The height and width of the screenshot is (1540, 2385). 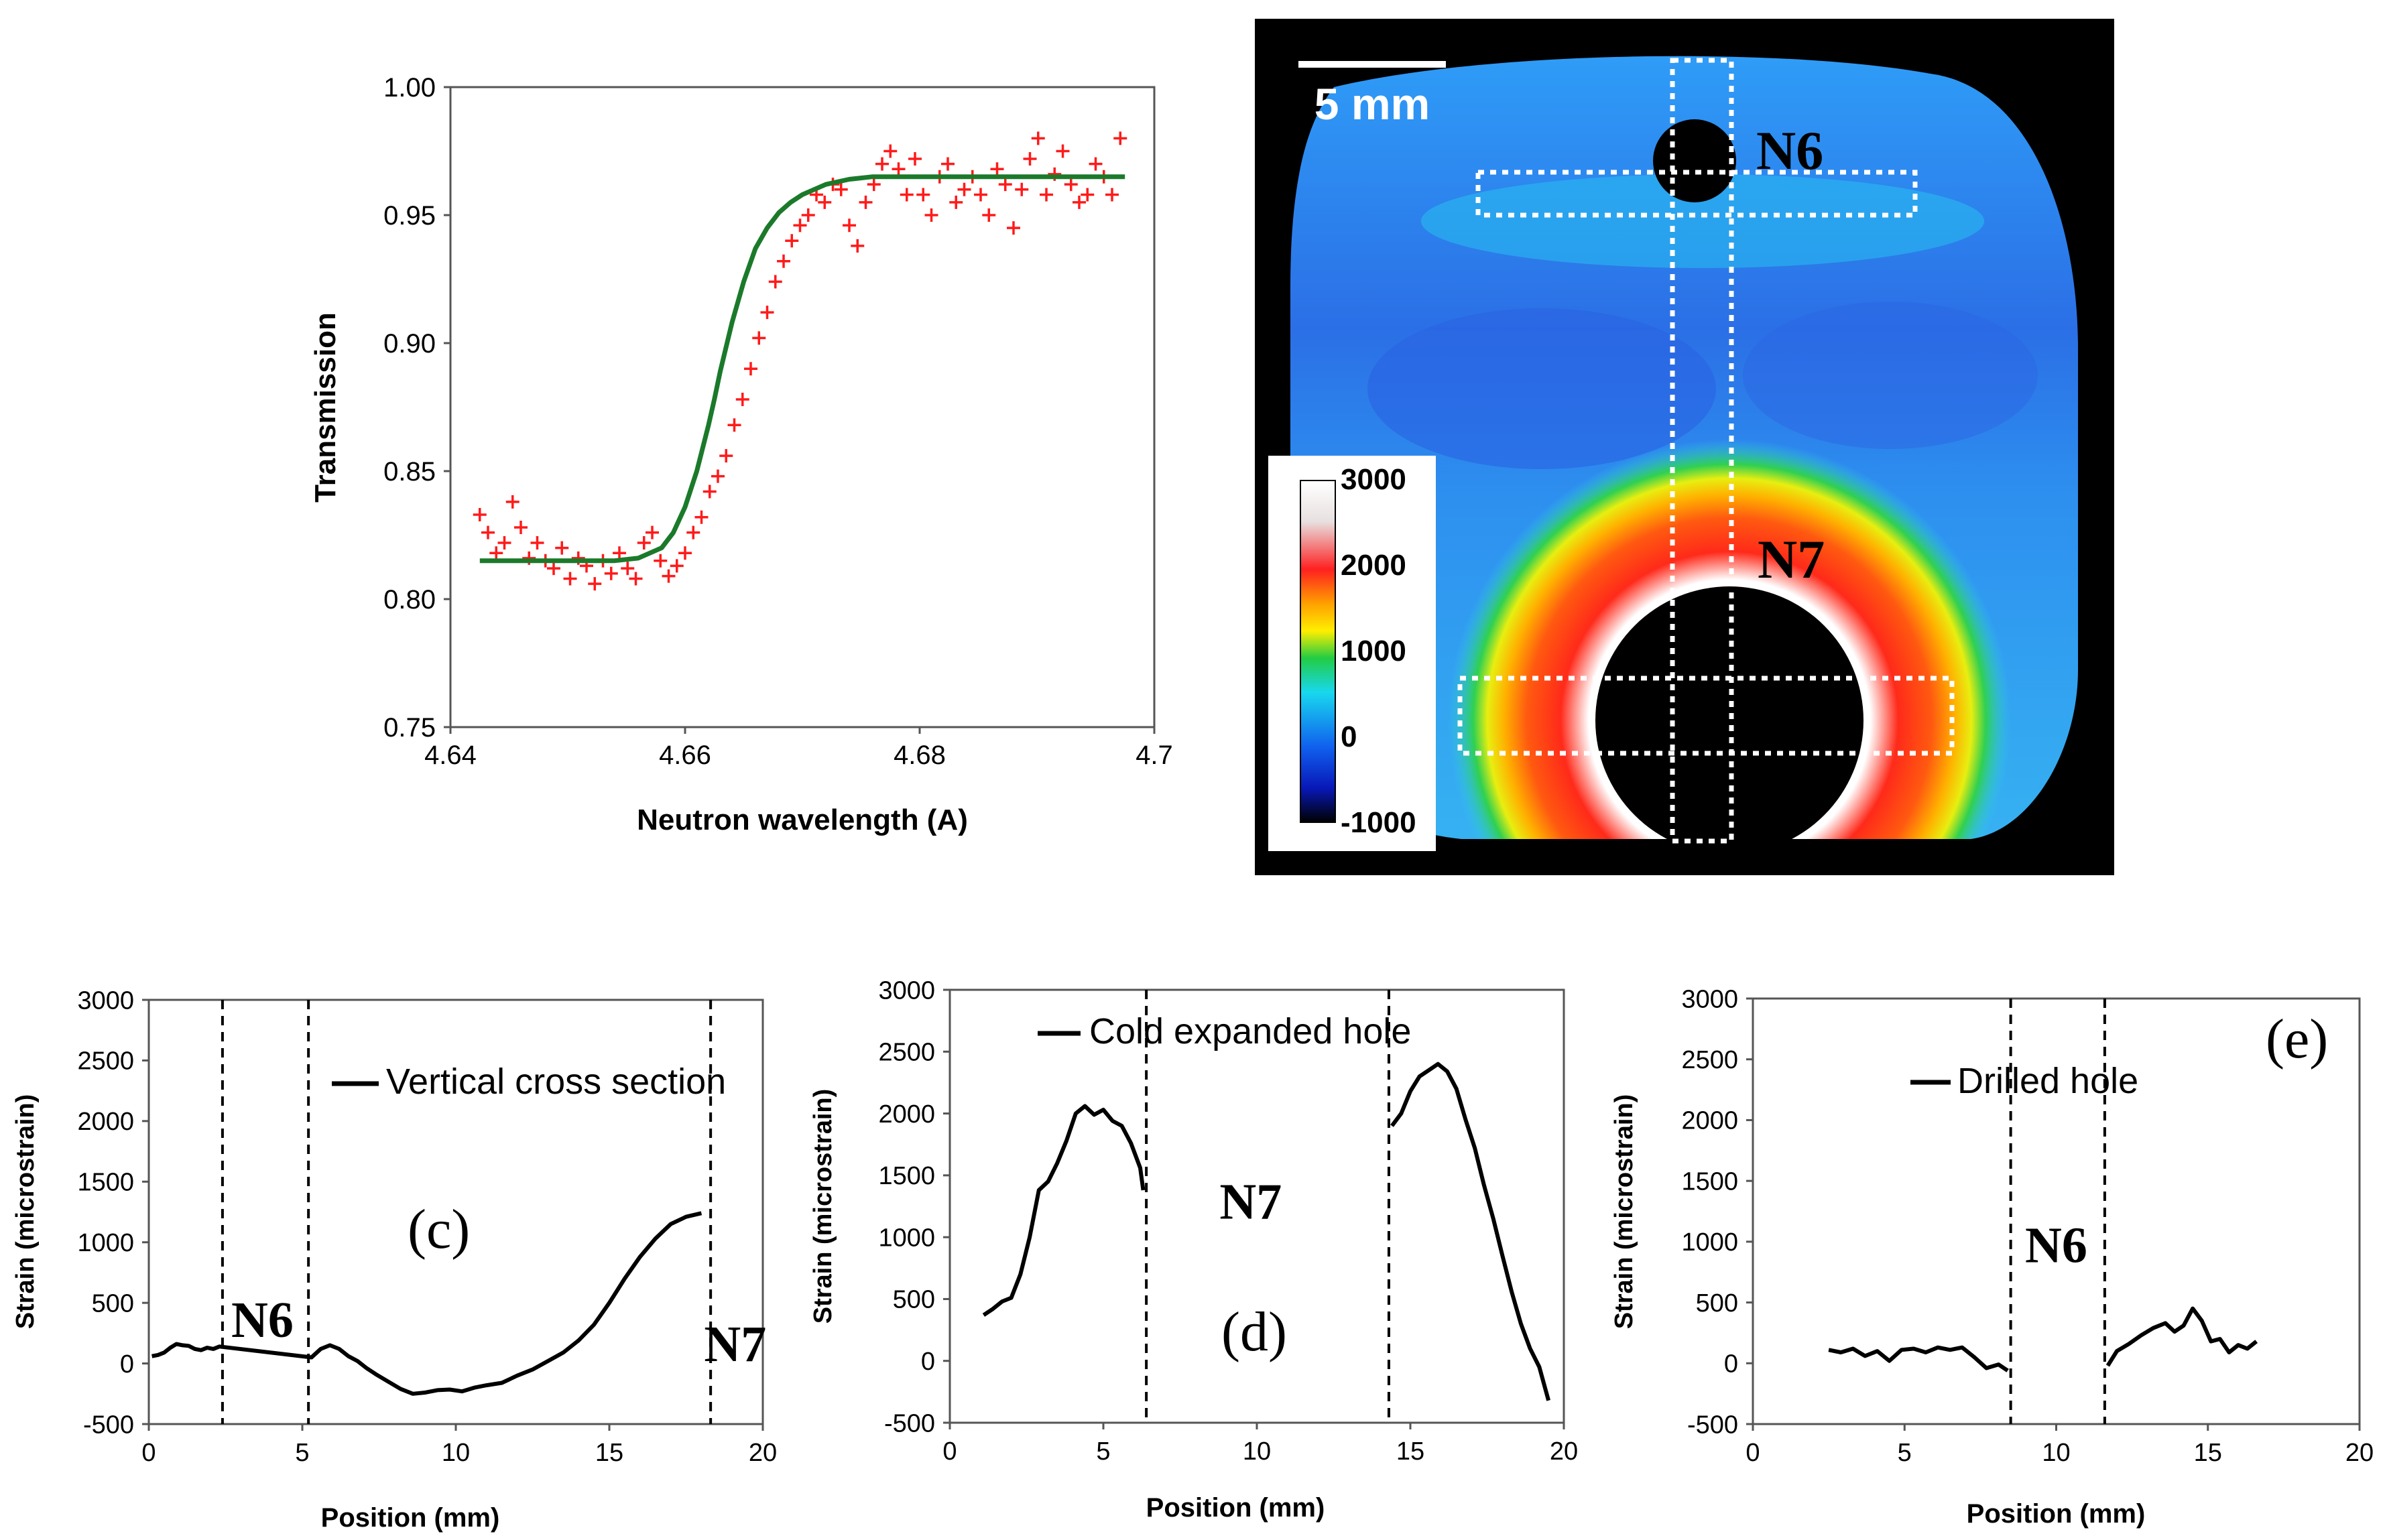 I want to click on x-tick-label: 4.7, so click(x=1154, y=756).